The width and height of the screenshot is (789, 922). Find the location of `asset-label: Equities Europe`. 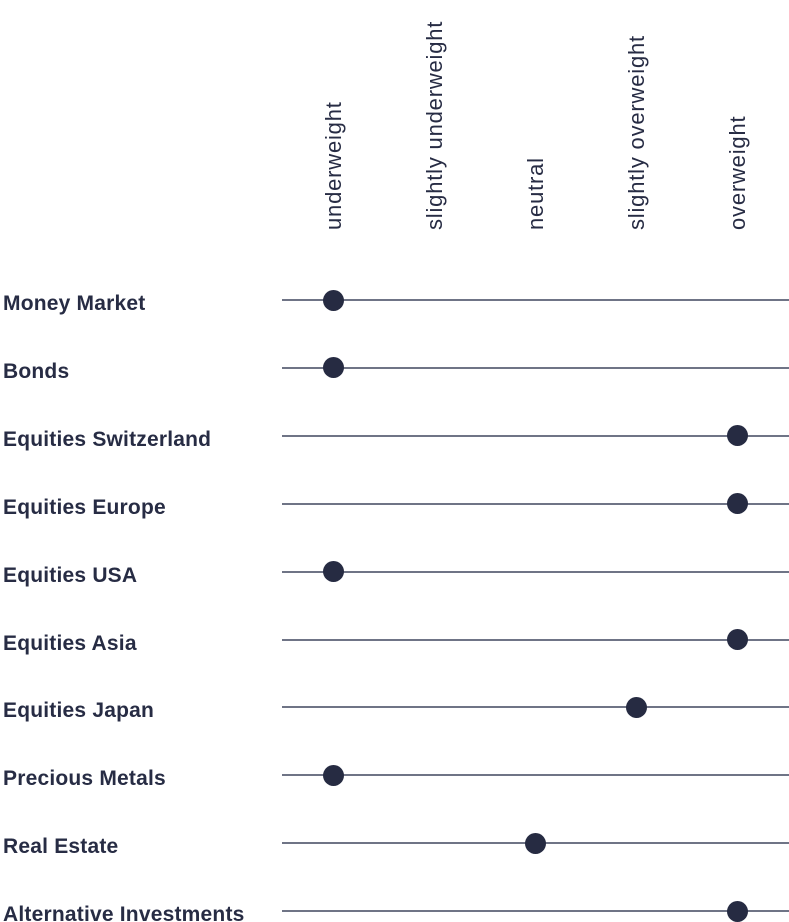

asset-label: Equities Europe is located at coordinates (84, 507).